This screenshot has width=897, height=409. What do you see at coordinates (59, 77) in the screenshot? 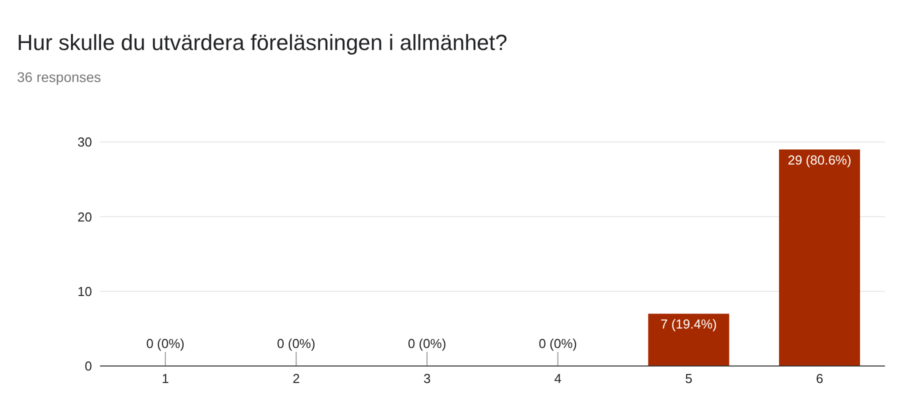
I see `chart-subtitle: 36 responses` at bounding box center [59, 77].